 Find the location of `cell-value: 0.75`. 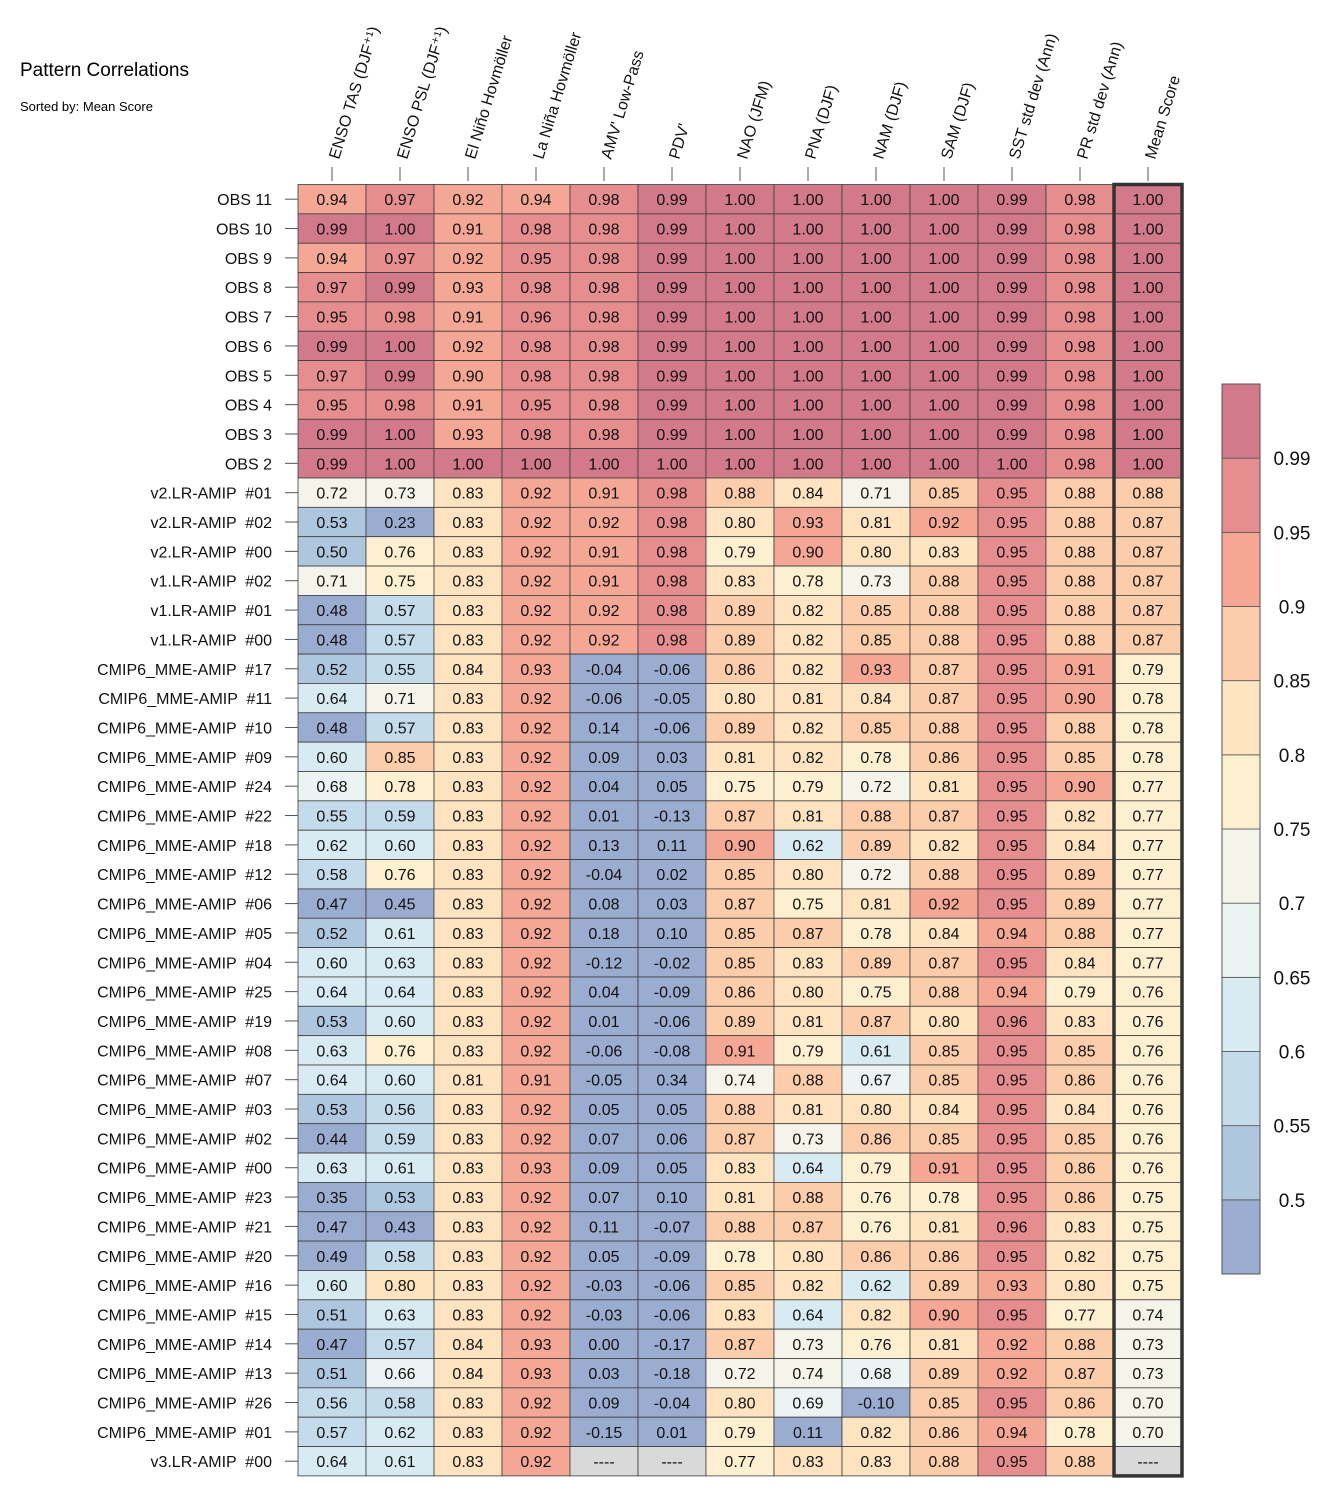

cell-value: 0.75 is located at coordinates (1147, 1227).